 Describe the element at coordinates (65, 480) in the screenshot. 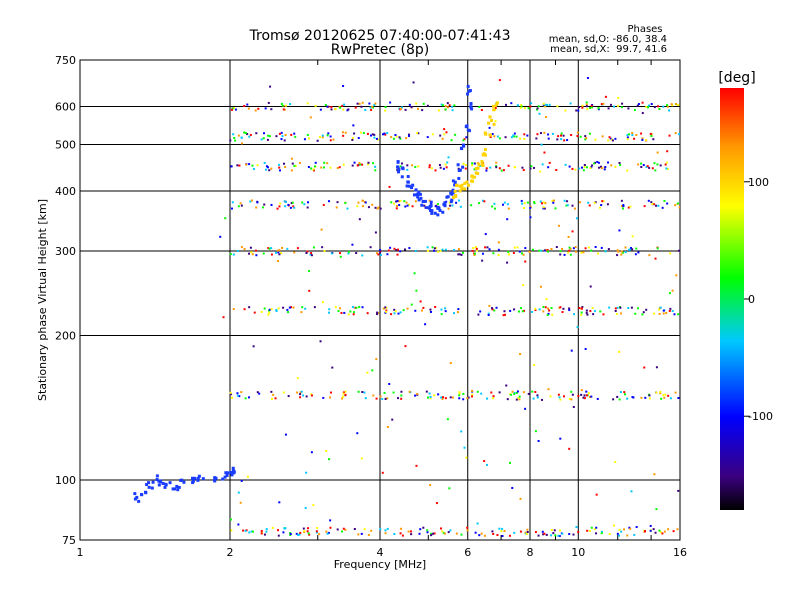

I see `y-tick-label: 100` at that location.